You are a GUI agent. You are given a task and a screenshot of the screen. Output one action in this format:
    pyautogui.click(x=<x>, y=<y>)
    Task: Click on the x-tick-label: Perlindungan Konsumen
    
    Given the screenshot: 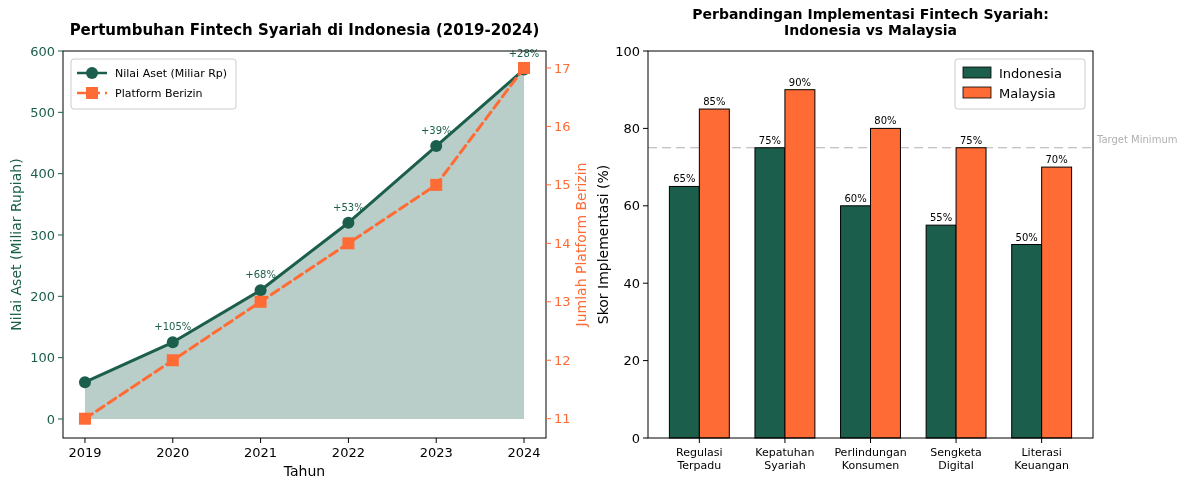 What is the action you would take?
    pyautogui.click(x=870, y=459)
    